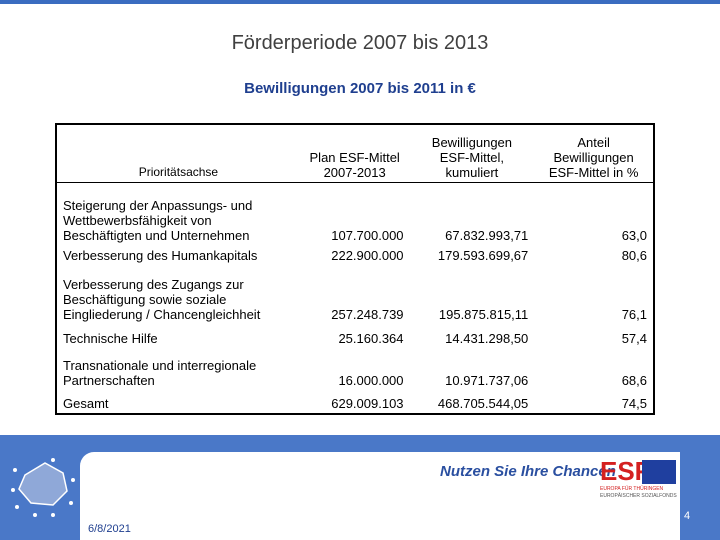 The width and height of the screenshot is (720, 540). Describe the element at coordinates (632, 489) in the screenshot. I see `logo-line1: EUROPA FÜR THÜRINGEN` at that location.